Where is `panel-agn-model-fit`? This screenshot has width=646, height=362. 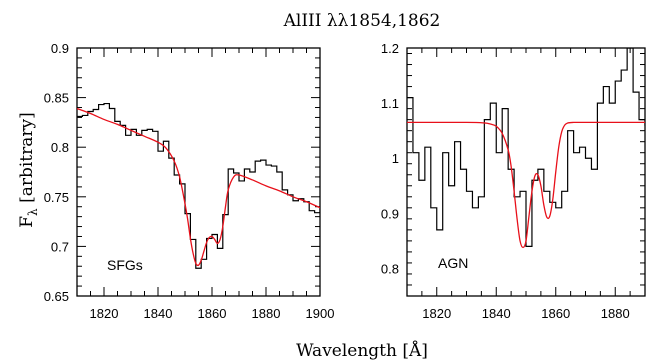
panel-agn-model-fit is located at coordinates (526, 185).